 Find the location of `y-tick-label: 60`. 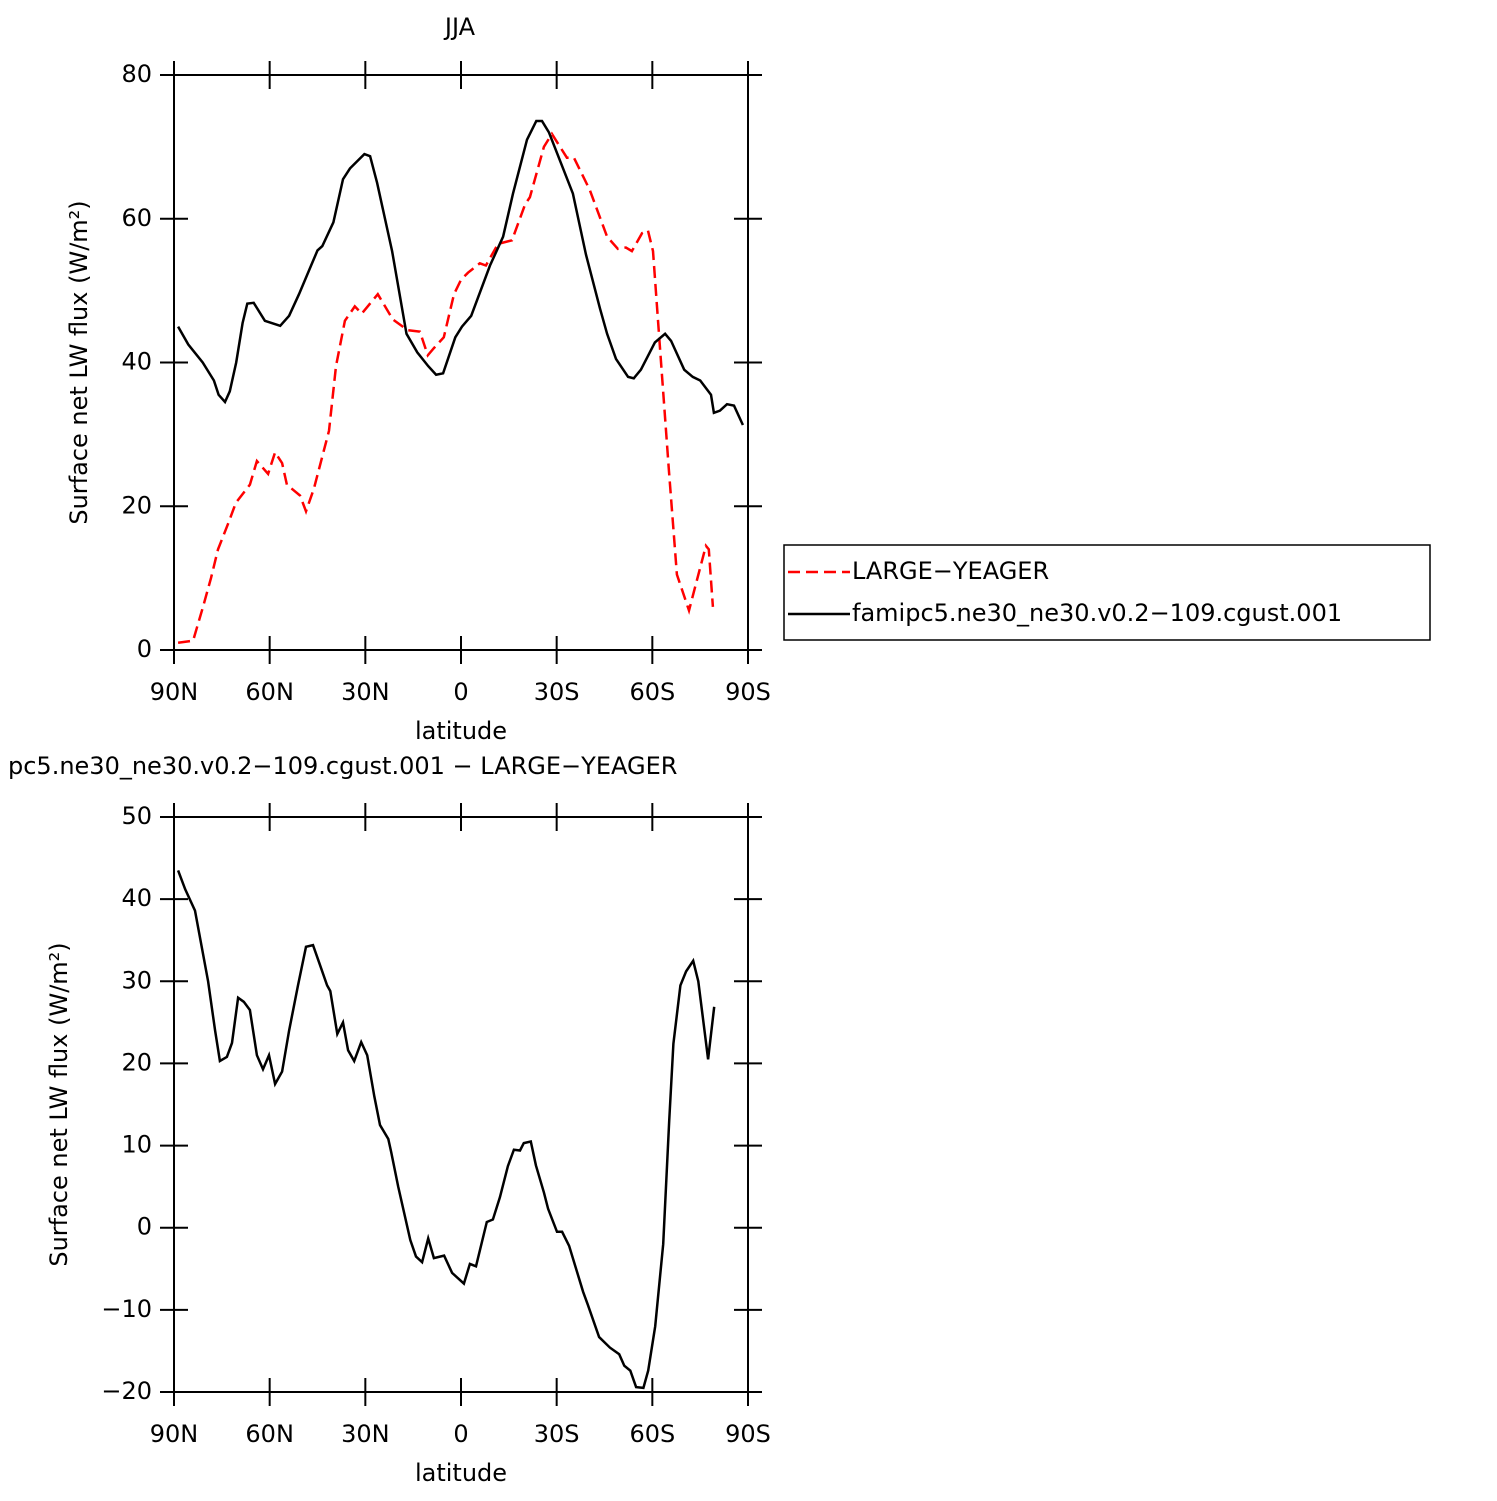

y-tick-label: 60 is located at coordinates (136, 218).